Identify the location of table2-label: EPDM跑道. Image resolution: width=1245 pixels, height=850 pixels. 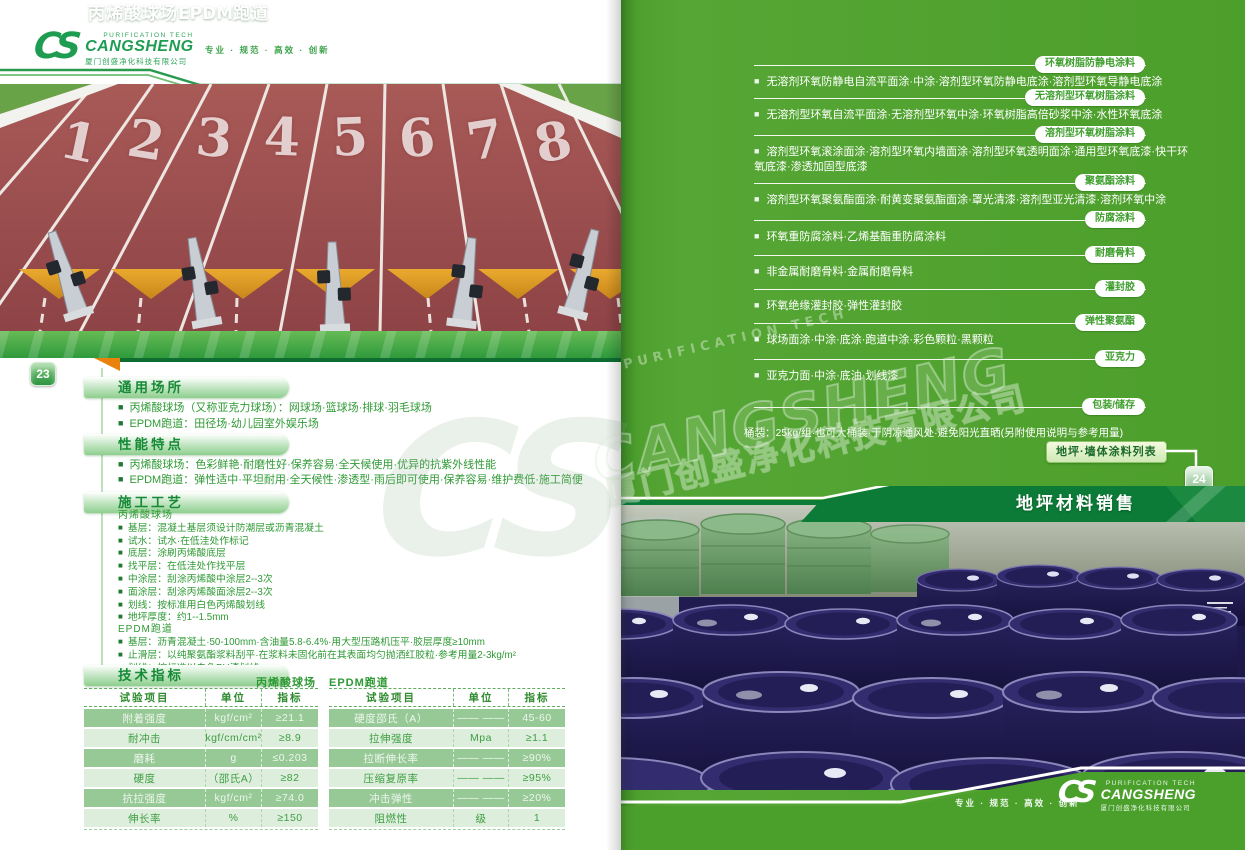
(359, 683).